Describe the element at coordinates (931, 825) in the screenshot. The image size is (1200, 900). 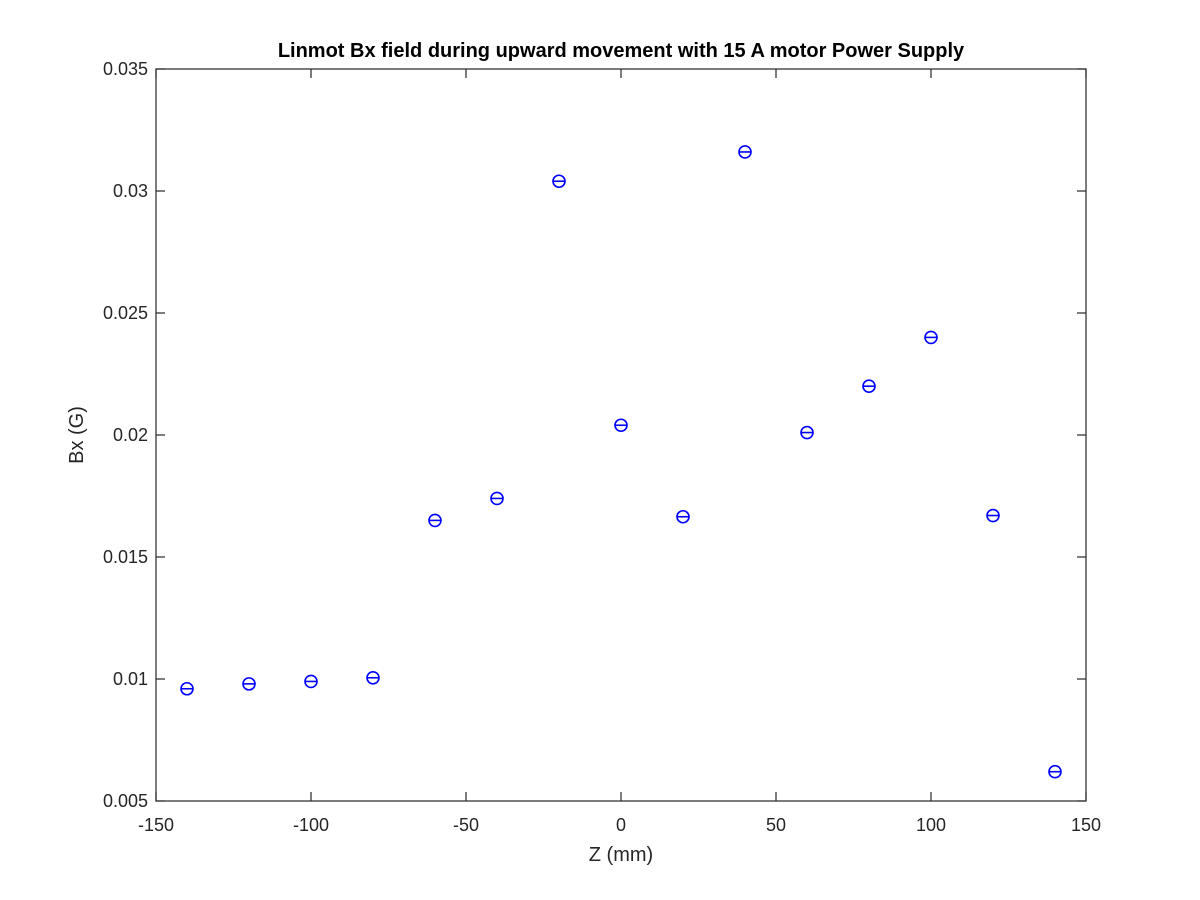
I see `x-tick-label: 100` at that location.